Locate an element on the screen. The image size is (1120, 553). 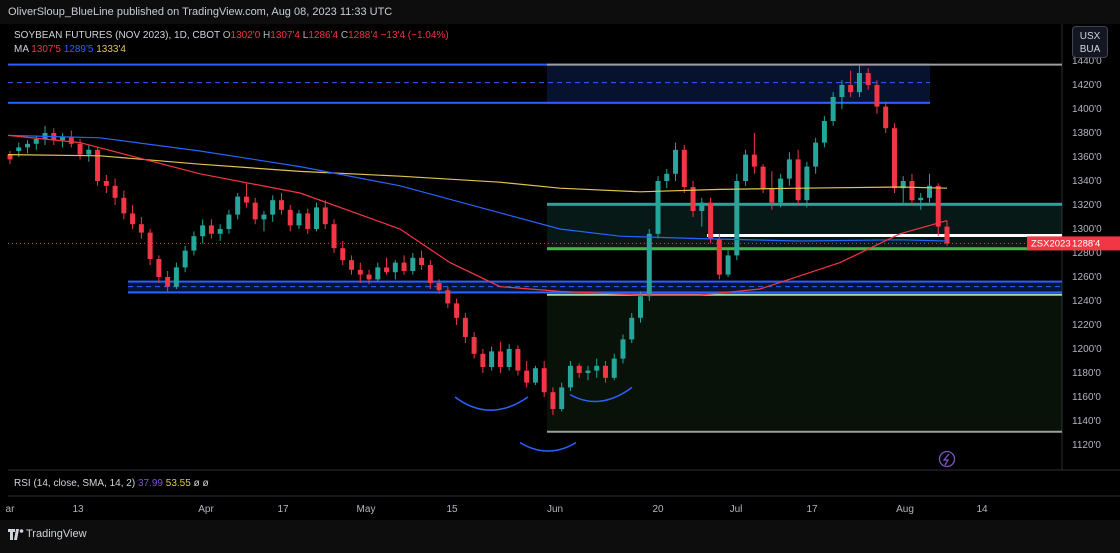
brand-name: TradingView is located at coordinates (56, 534).